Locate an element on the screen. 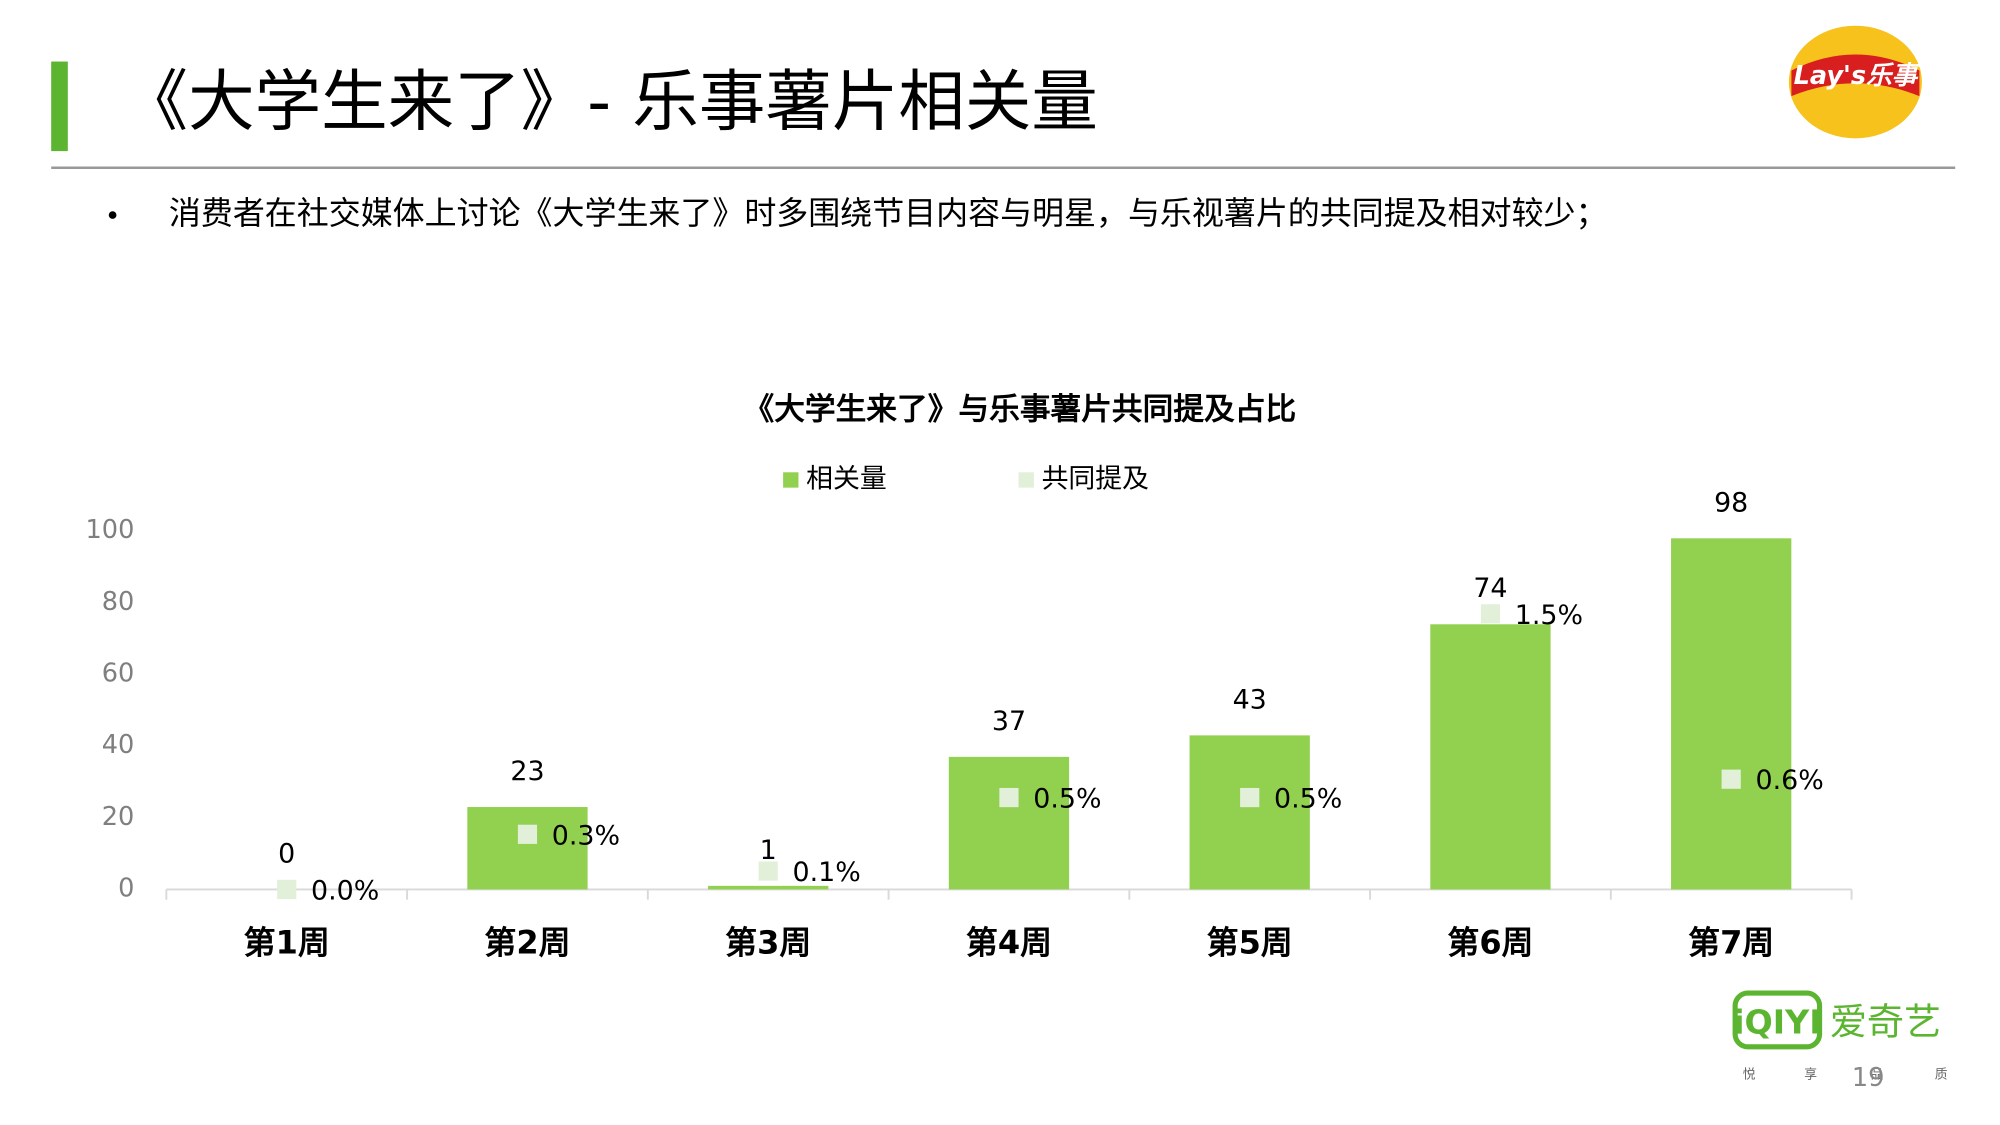 This screenshot has width=2000, height=1125. x-tick-label: 第4周 is located at coordinates (1009, 942).